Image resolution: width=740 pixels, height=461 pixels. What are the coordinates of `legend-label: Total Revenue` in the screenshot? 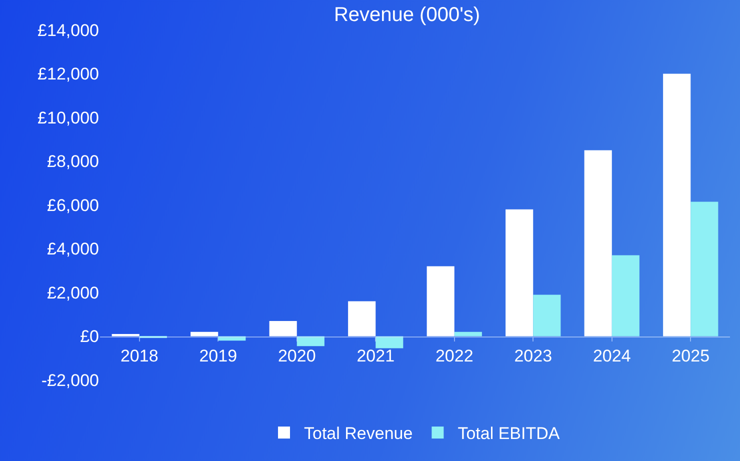 It's located at (358, 434).